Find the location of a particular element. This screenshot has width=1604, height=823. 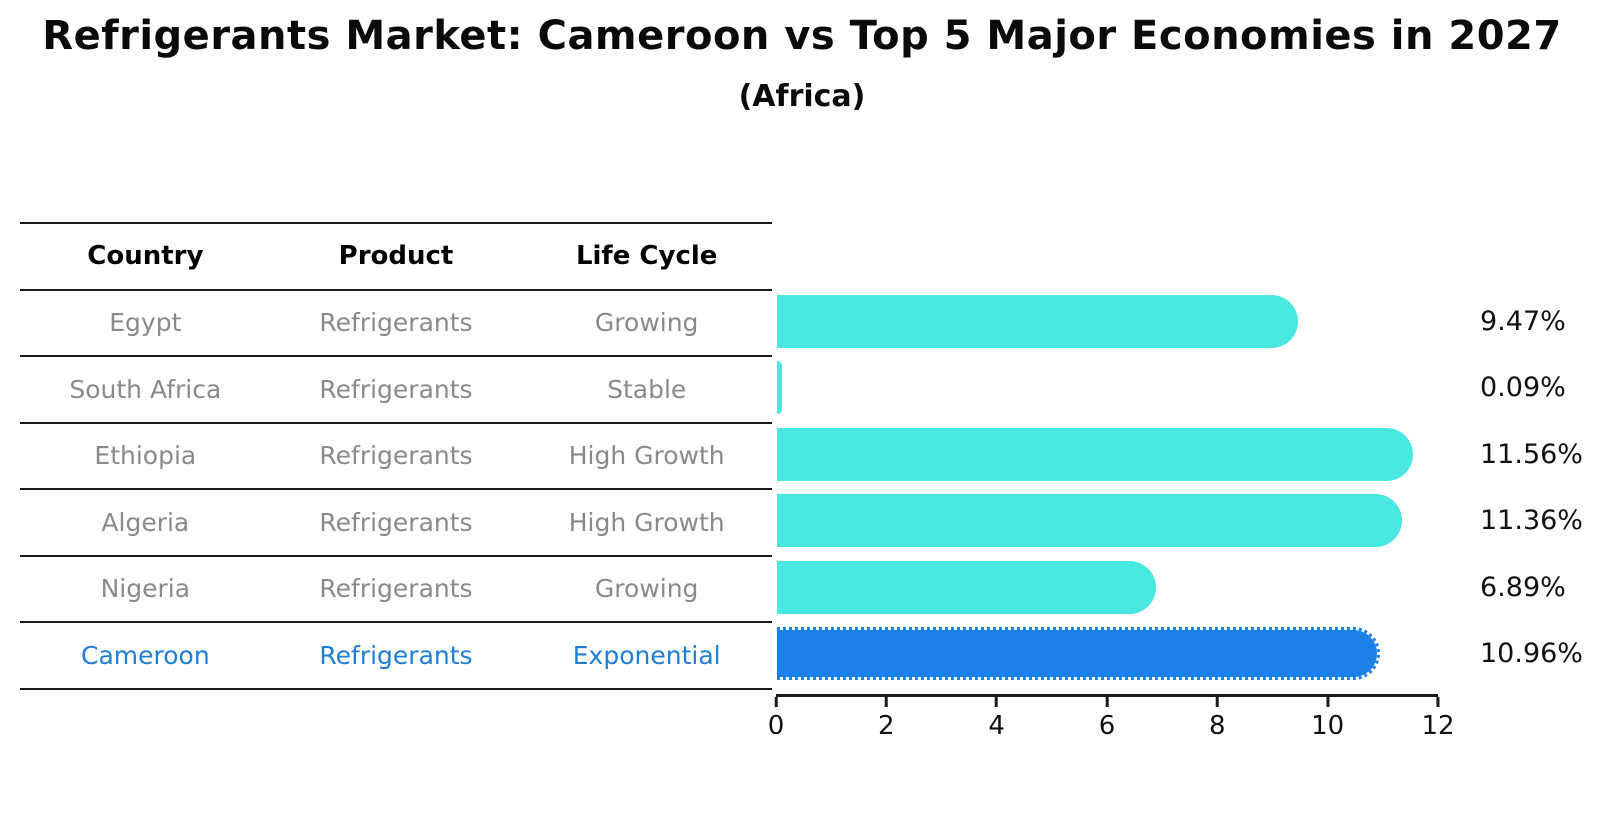

bar-row-cameroon is located at coordinates (1107, 654).